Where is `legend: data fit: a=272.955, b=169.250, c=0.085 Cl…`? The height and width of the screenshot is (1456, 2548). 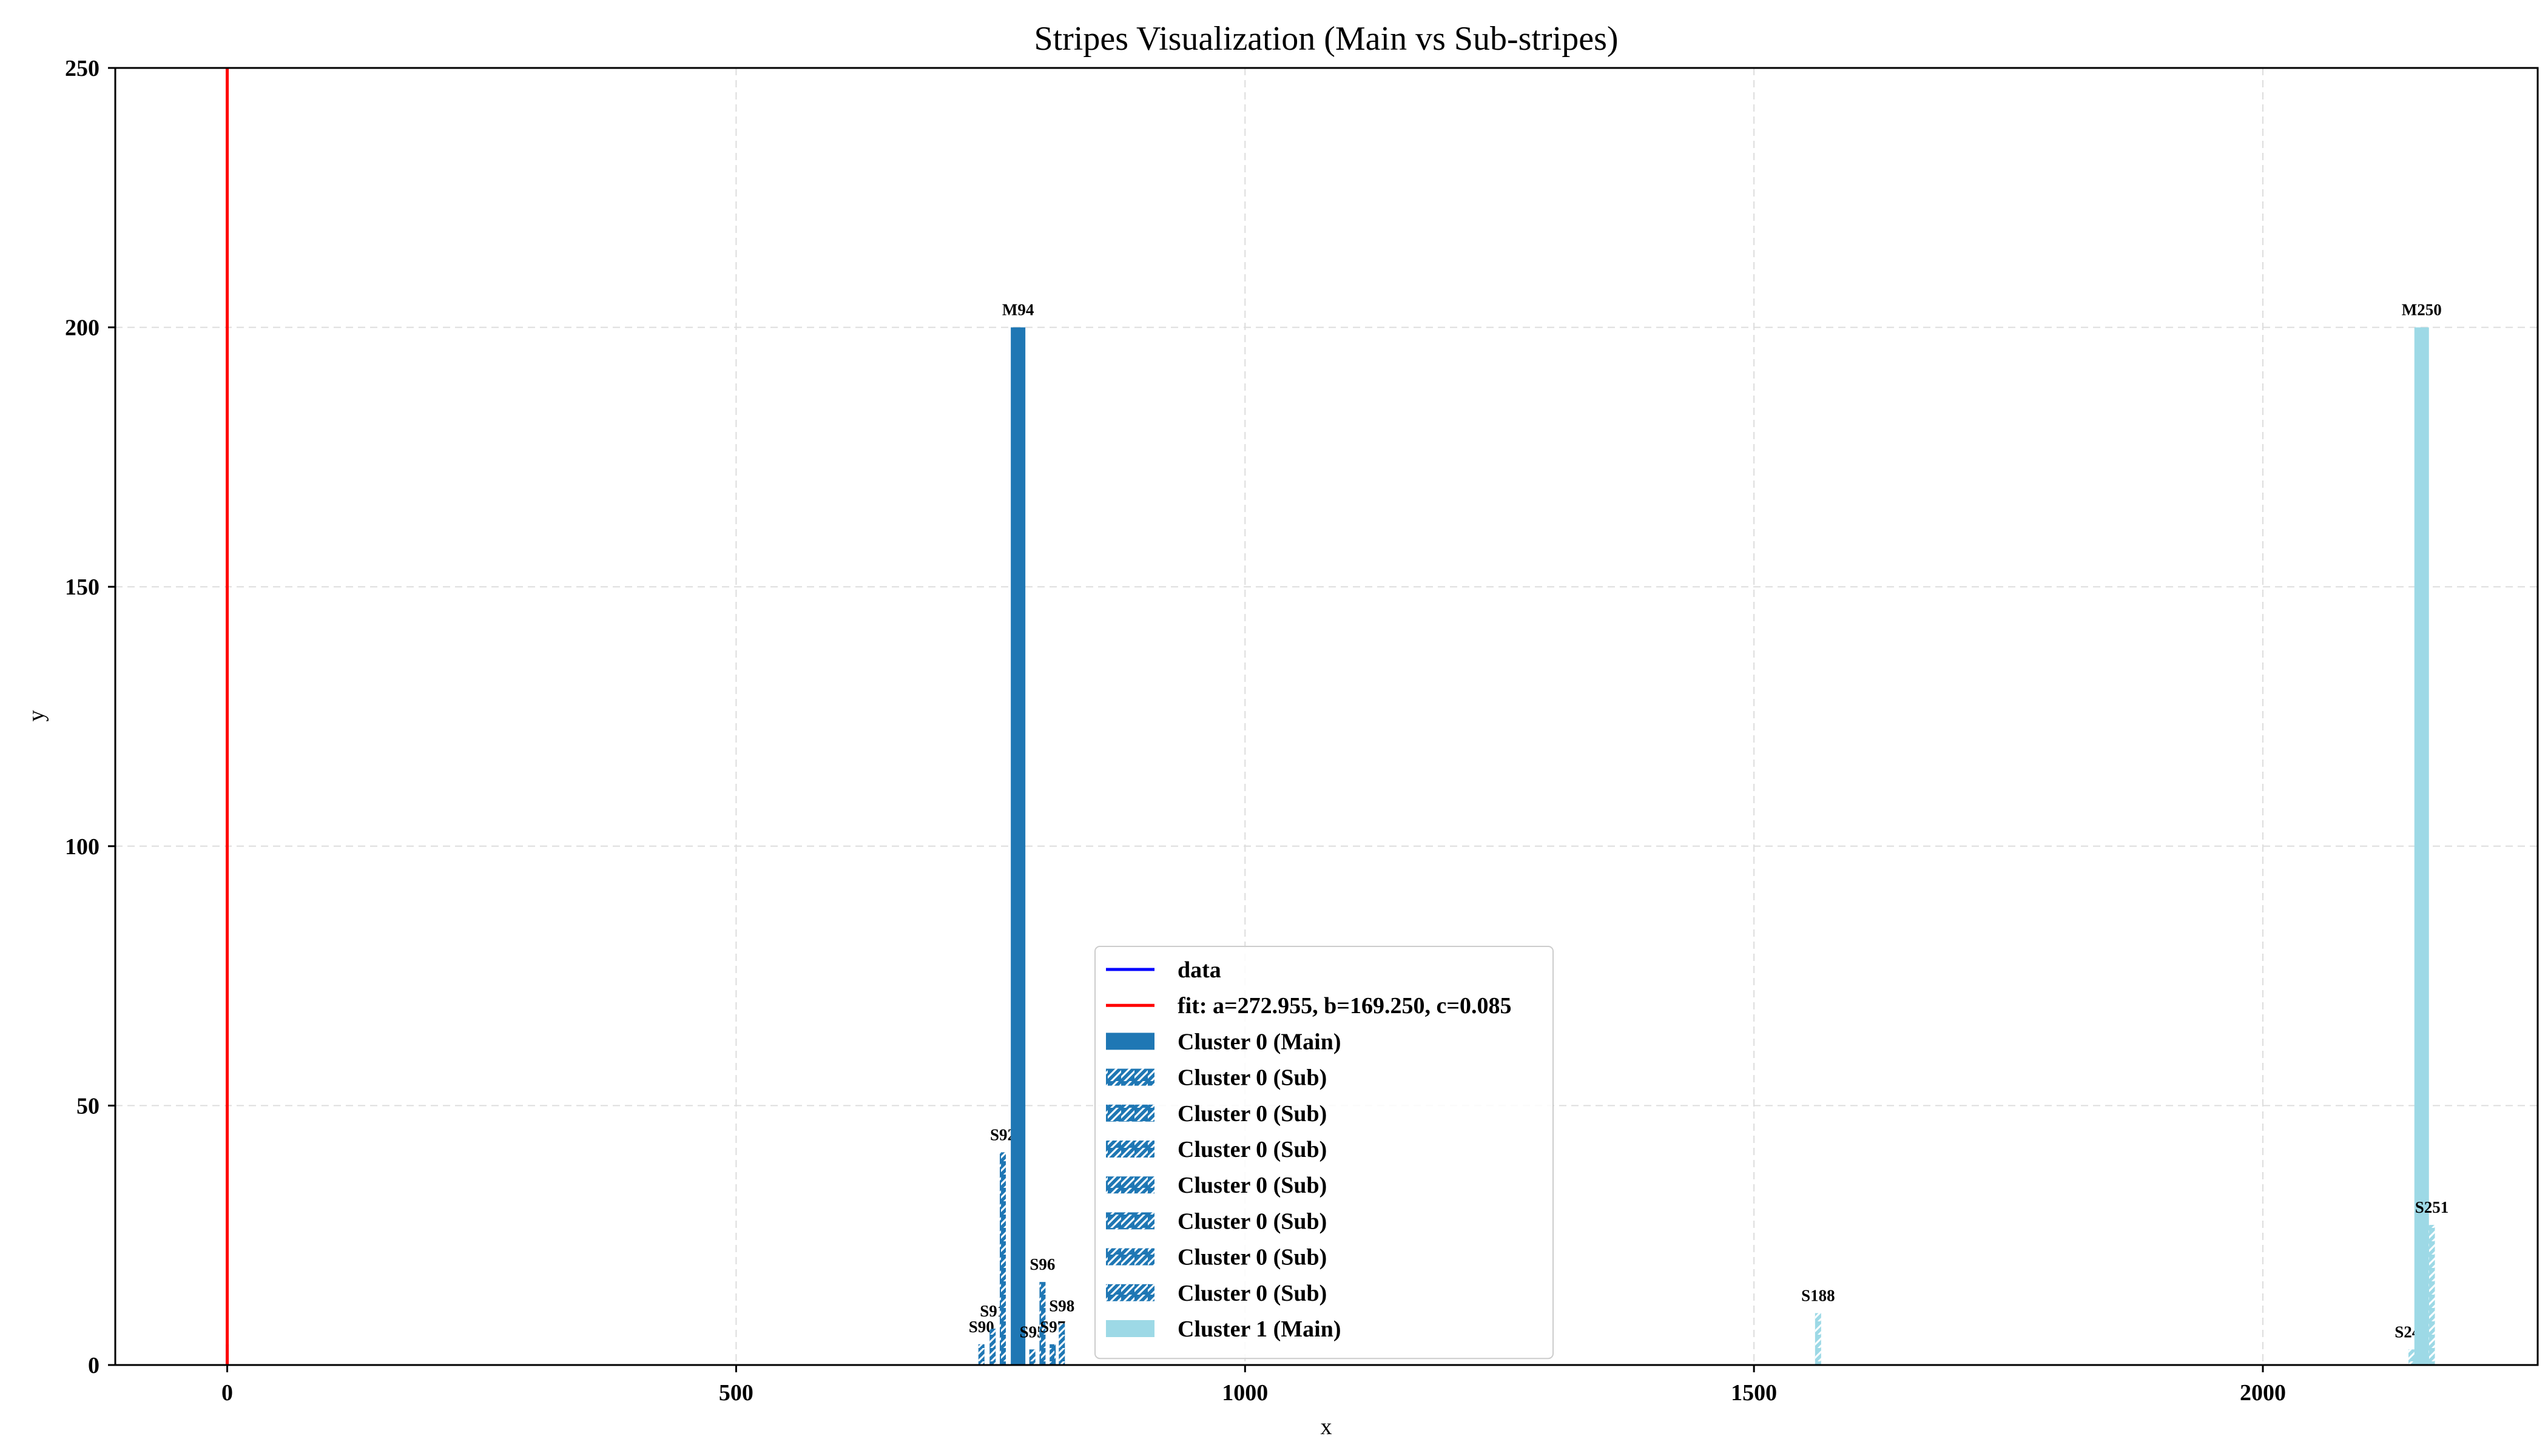
legend: data fit: a=272.955, b=169.250, c=0.085 Cl… is located at coordinates (1324, 1153).